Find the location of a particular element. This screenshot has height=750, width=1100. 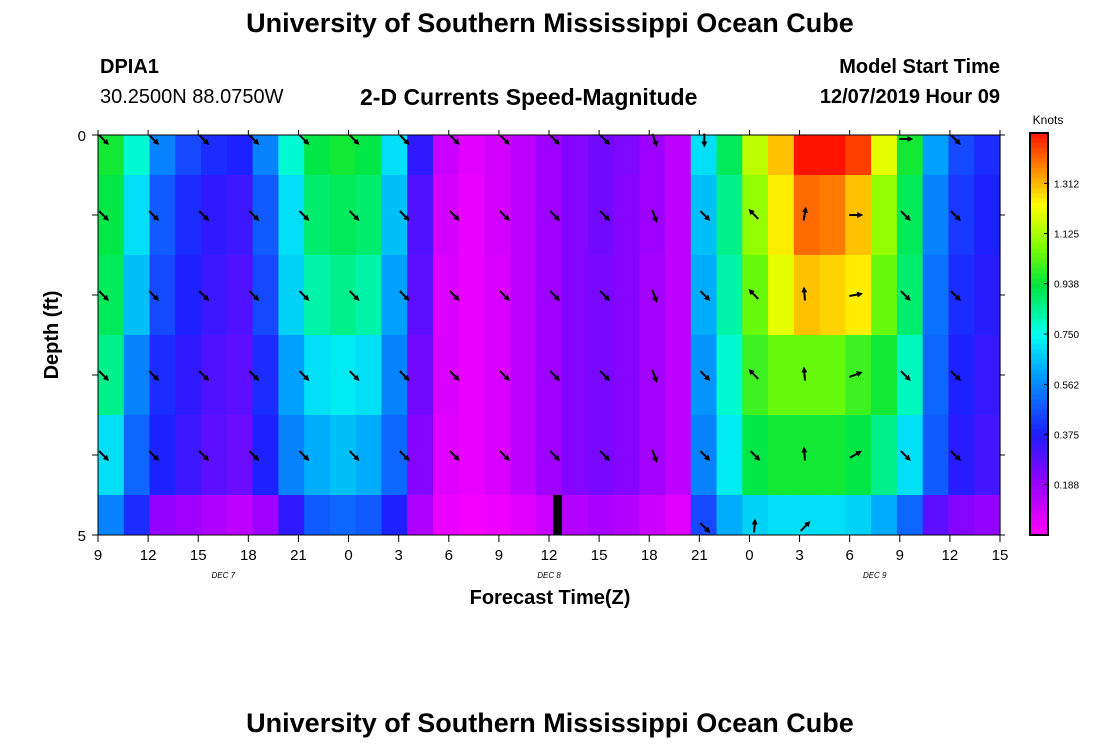

y-tick-label: 0 is located at coordinates (82, 136).